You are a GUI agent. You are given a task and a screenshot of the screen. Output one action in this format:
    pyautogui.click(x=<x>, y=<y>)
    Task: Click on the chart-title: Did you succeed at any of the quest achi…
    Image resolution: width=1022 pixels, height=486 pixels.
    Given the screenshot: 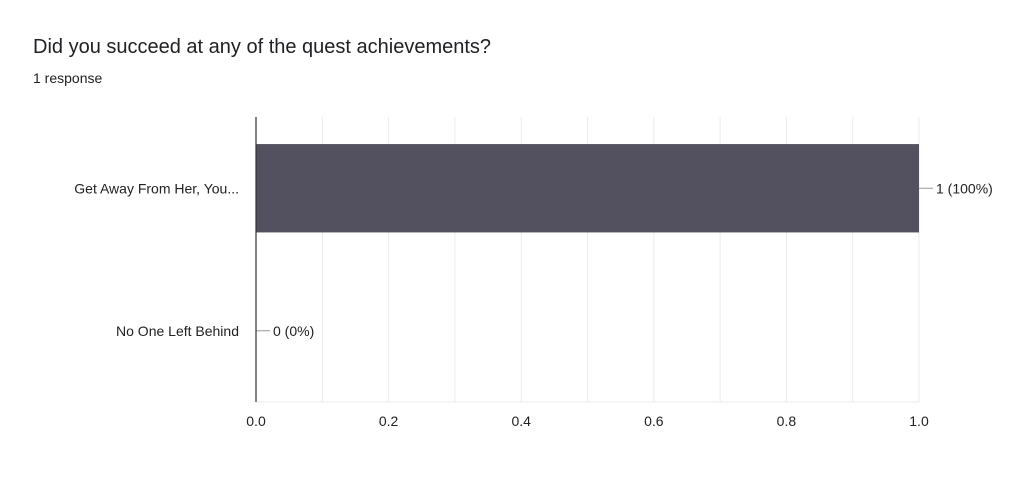 What is the action you would take?
    pyautogui.click(x=262, y=47)
    